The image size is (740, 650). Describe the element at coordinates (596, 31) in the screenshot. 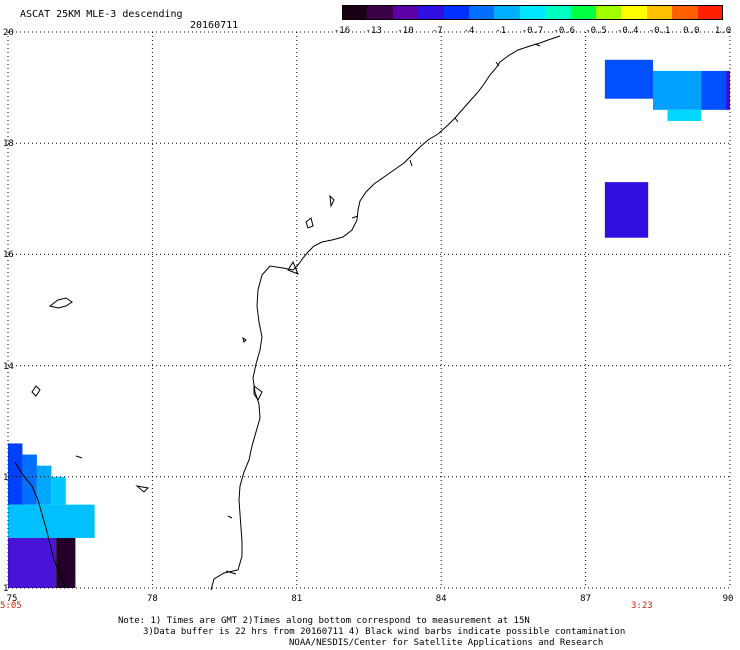

I see `colorbar-label: -0.5` at that location.